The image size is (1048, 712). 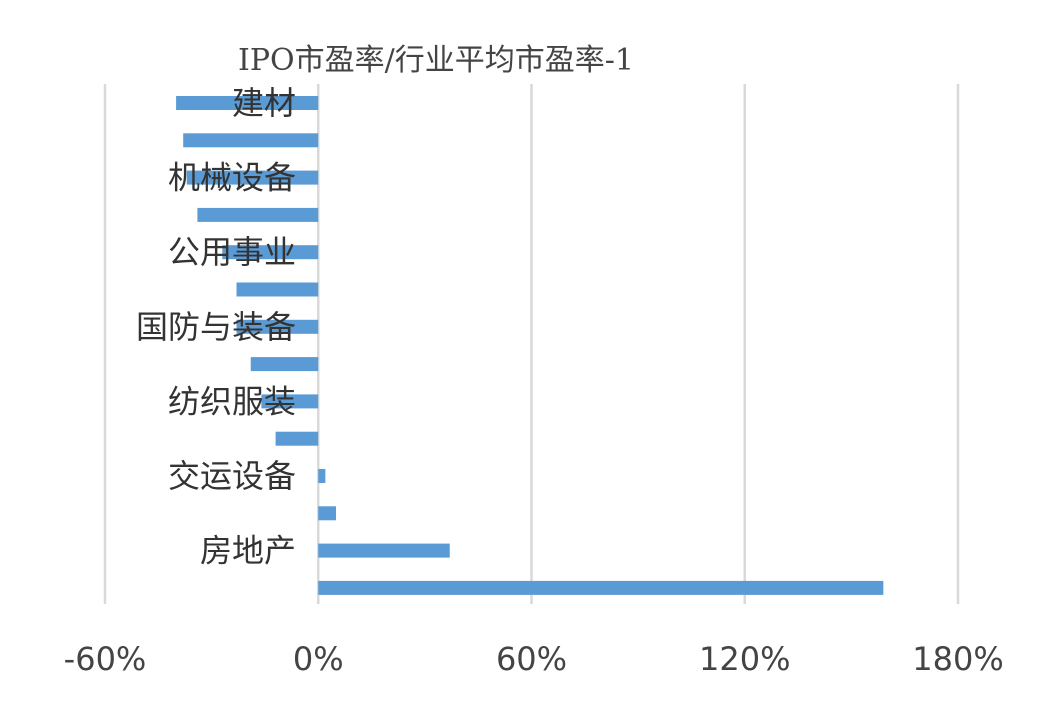 I want to click on category-label: 公用事业, so click(x=232, y=252).